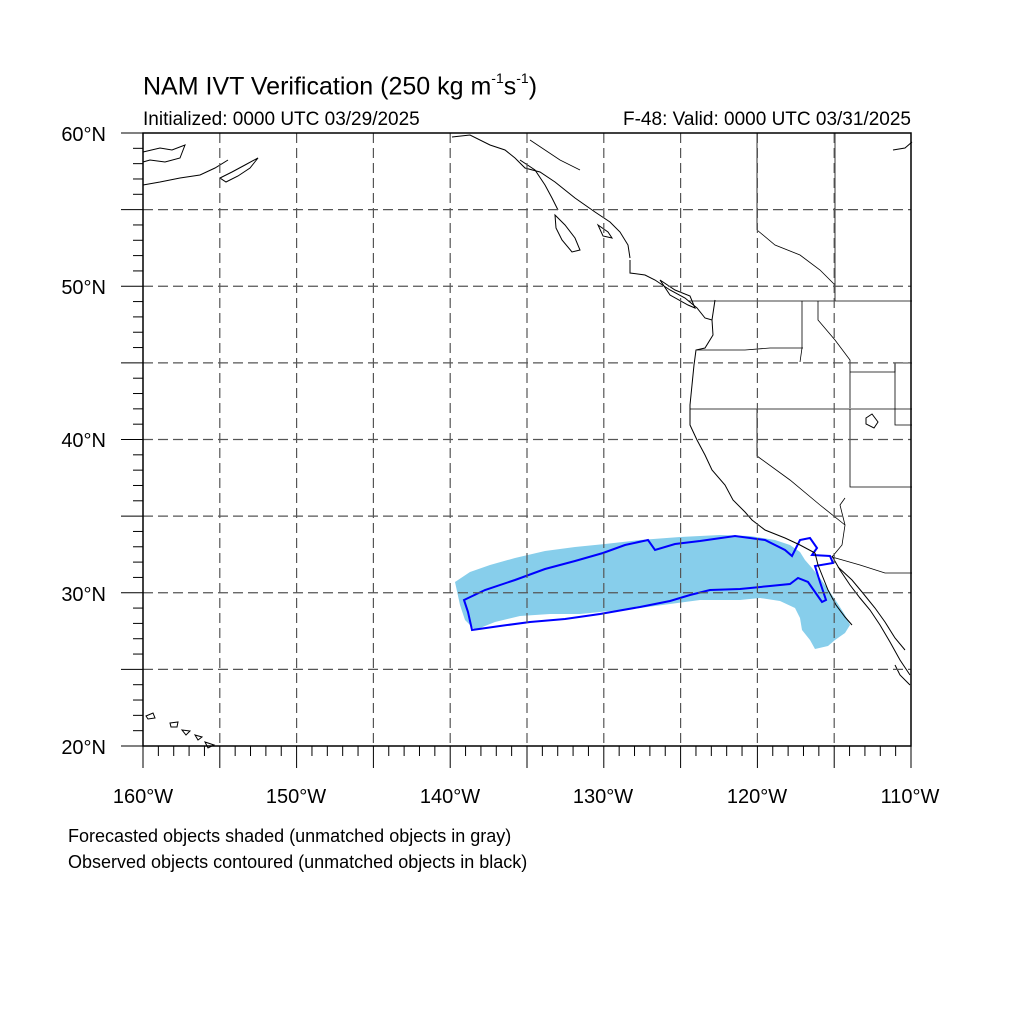  Describe the element at coordinates (340, 85) in the screenshot. I see `chart-title: NAM IVT Verification (250 kg m-1s-1)` at that location.